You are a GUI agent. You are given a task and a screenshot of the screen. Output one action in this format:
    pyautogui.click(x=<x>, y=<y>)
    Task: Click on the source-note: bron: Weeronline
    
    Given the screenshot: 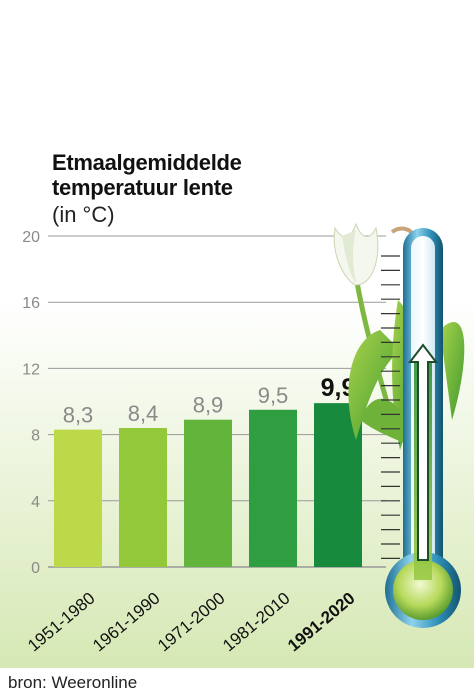 What is the action you would take?
    pyautogui.click(x=73, y=682)
    